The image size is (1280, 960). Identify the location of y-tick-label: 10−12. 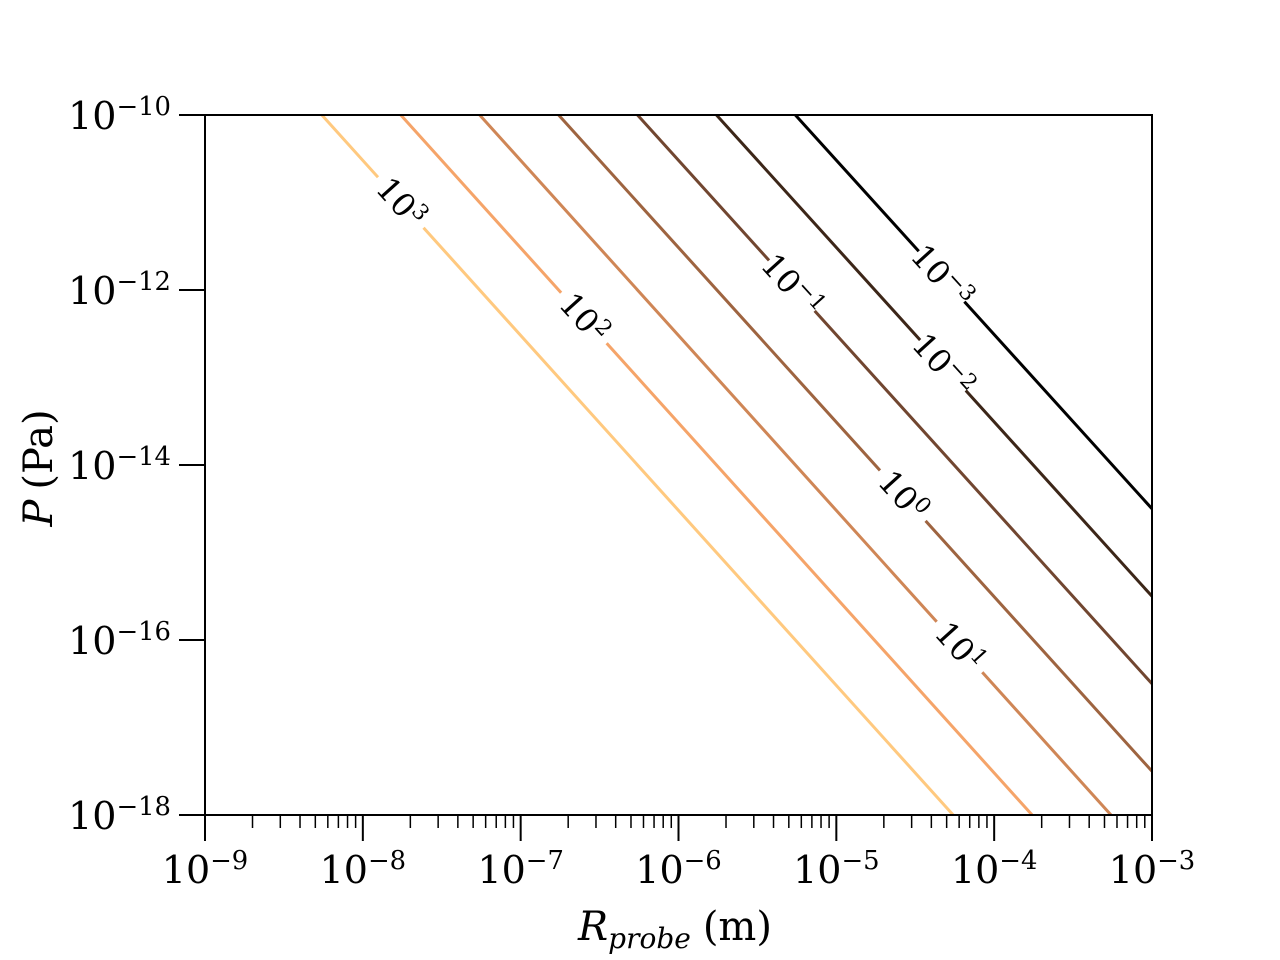
(119, 290).